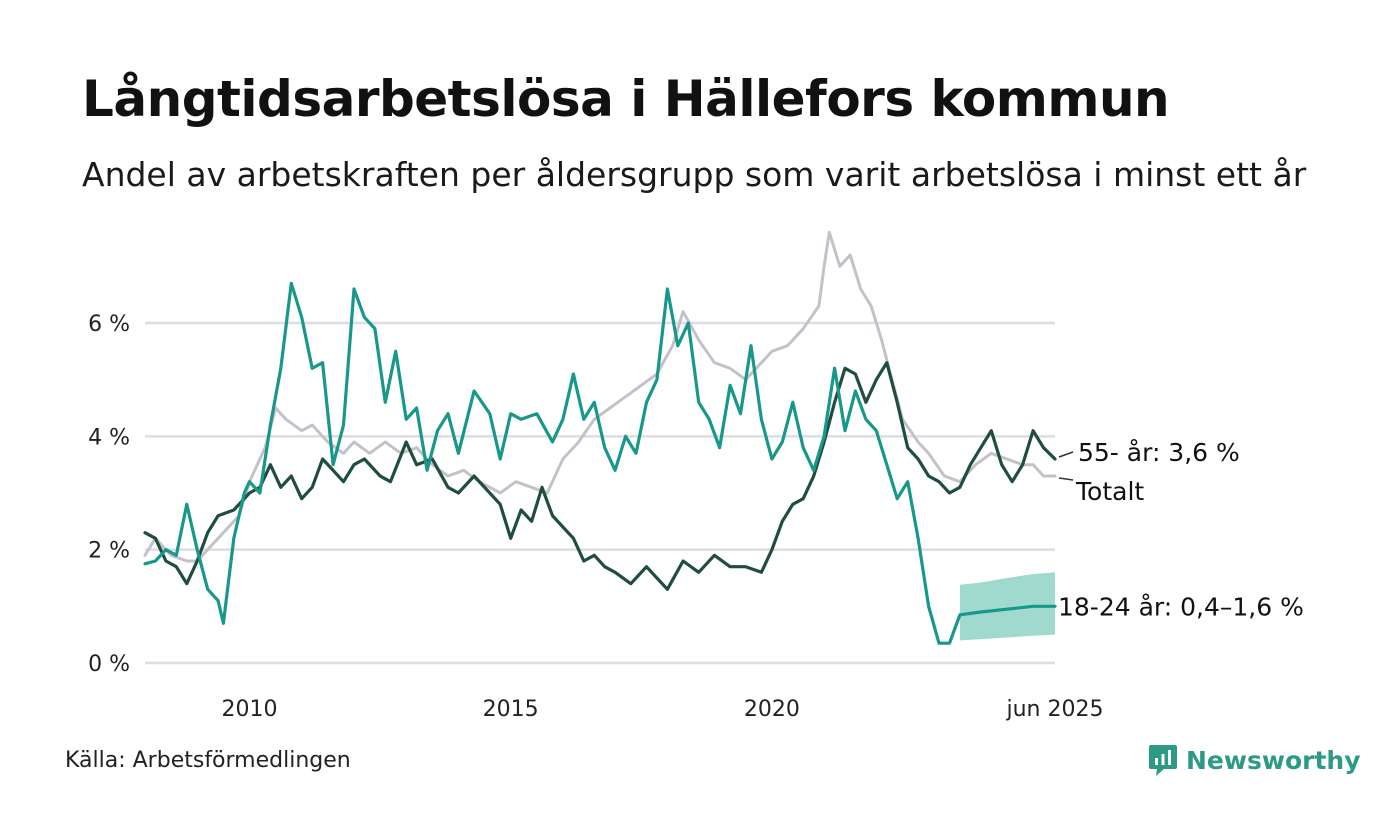  Describe the element at coordinates (1159, 452) in the screenshot. I see `label-55: 55- år: 3,6 %` at that location.